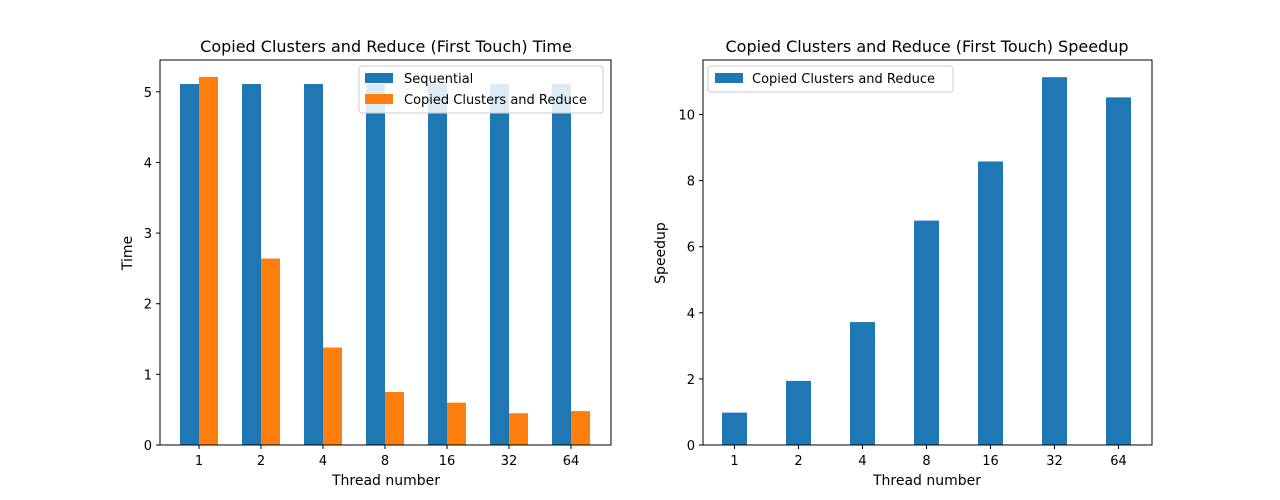  Describe the element at coordinates (148, 375) in the screenshot. I see `time-y-tick-label-1: 1` at that location.